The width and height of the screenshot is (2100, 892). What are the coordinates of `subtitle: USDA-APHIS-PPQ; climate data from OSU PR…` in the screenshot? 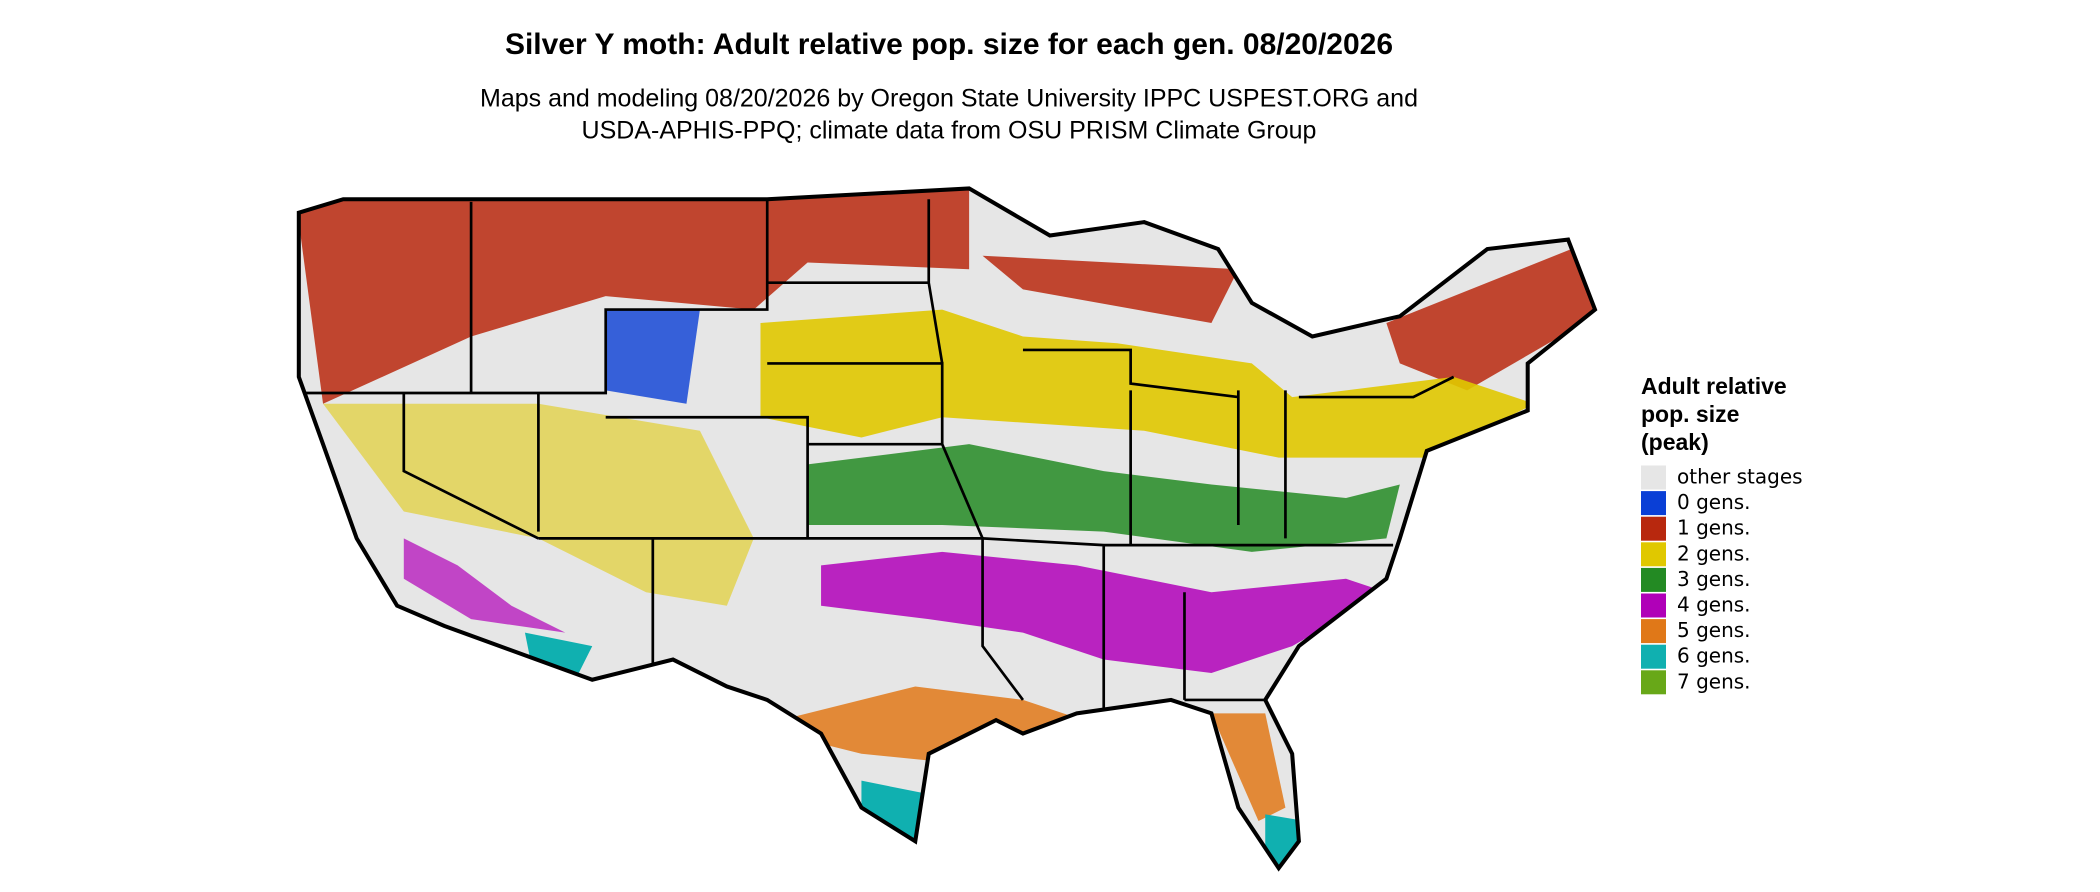 It's located at (949, 131).